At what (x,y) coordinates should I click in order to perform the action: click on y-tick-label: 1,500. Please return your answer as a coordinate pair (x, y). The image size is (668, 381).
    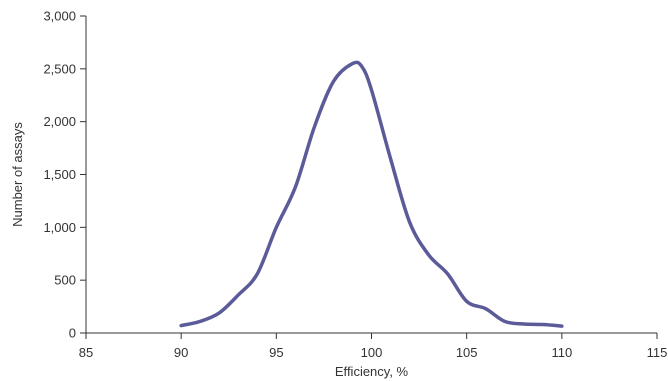
    Looking at the image, I should click on (59, 174).